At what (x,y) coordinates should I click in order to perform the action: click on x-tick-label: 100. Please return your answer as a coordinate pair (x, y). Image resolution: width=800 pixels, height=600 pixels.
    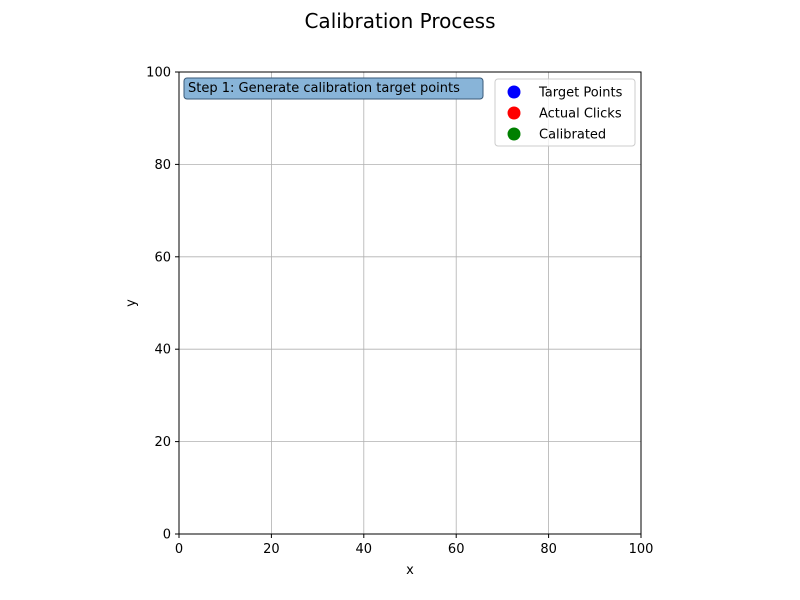
    Looking at the image, I should click on (641, 549).